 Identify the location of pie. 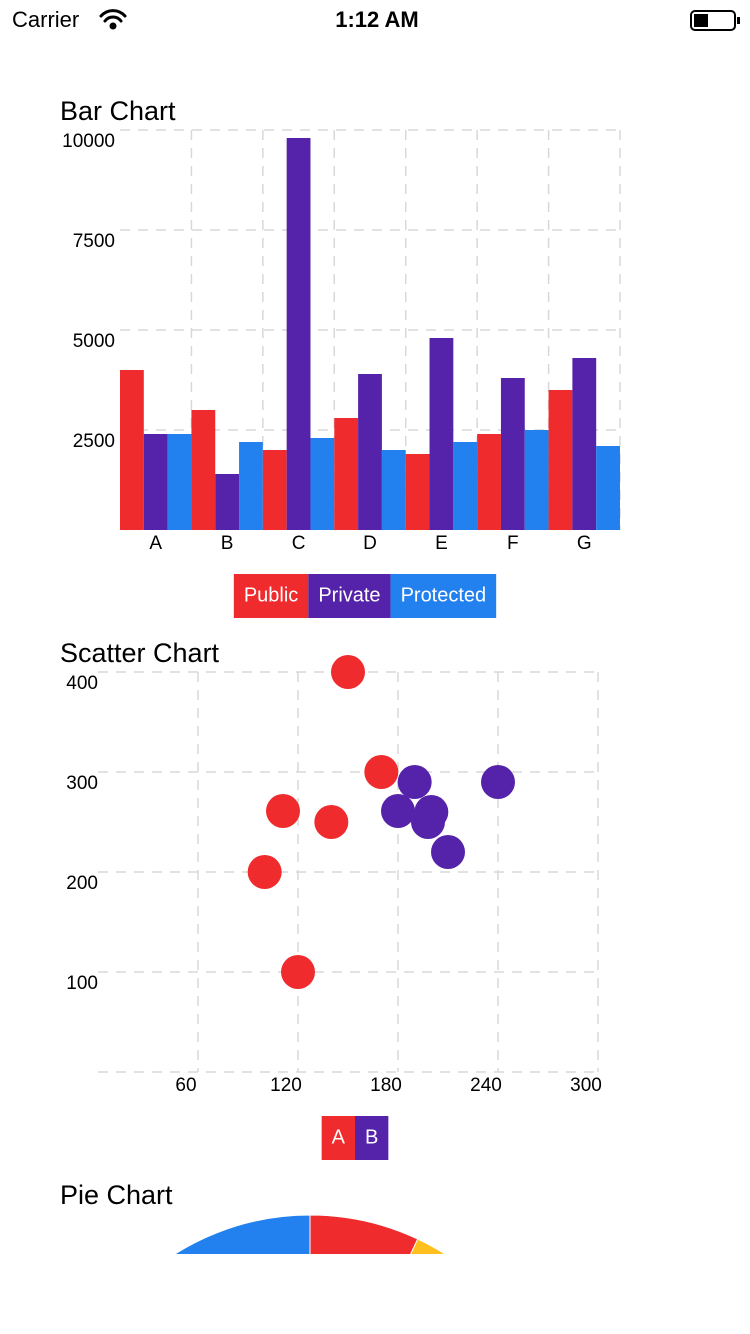
(310, 1234).